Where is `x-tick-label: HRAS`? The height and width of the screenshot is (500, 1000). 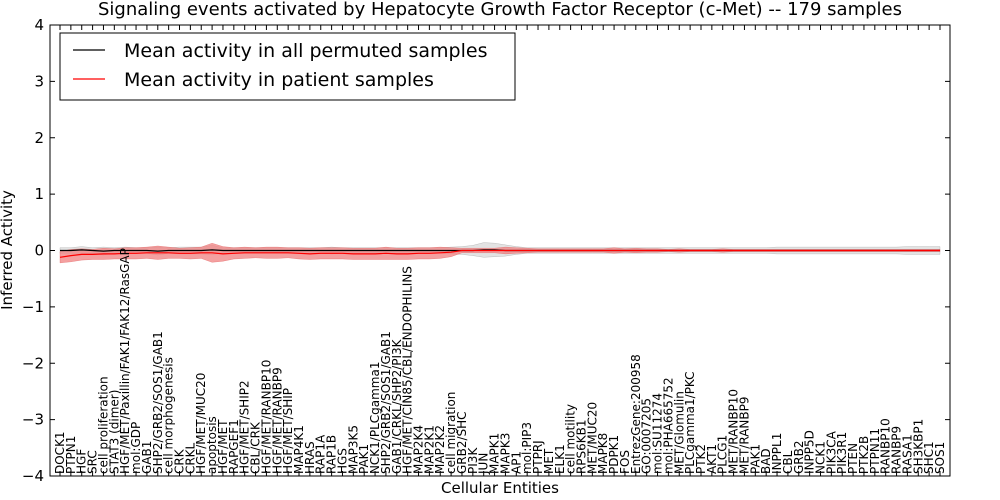
x-tick-label: HRAS is located at coordinates (310, 457).